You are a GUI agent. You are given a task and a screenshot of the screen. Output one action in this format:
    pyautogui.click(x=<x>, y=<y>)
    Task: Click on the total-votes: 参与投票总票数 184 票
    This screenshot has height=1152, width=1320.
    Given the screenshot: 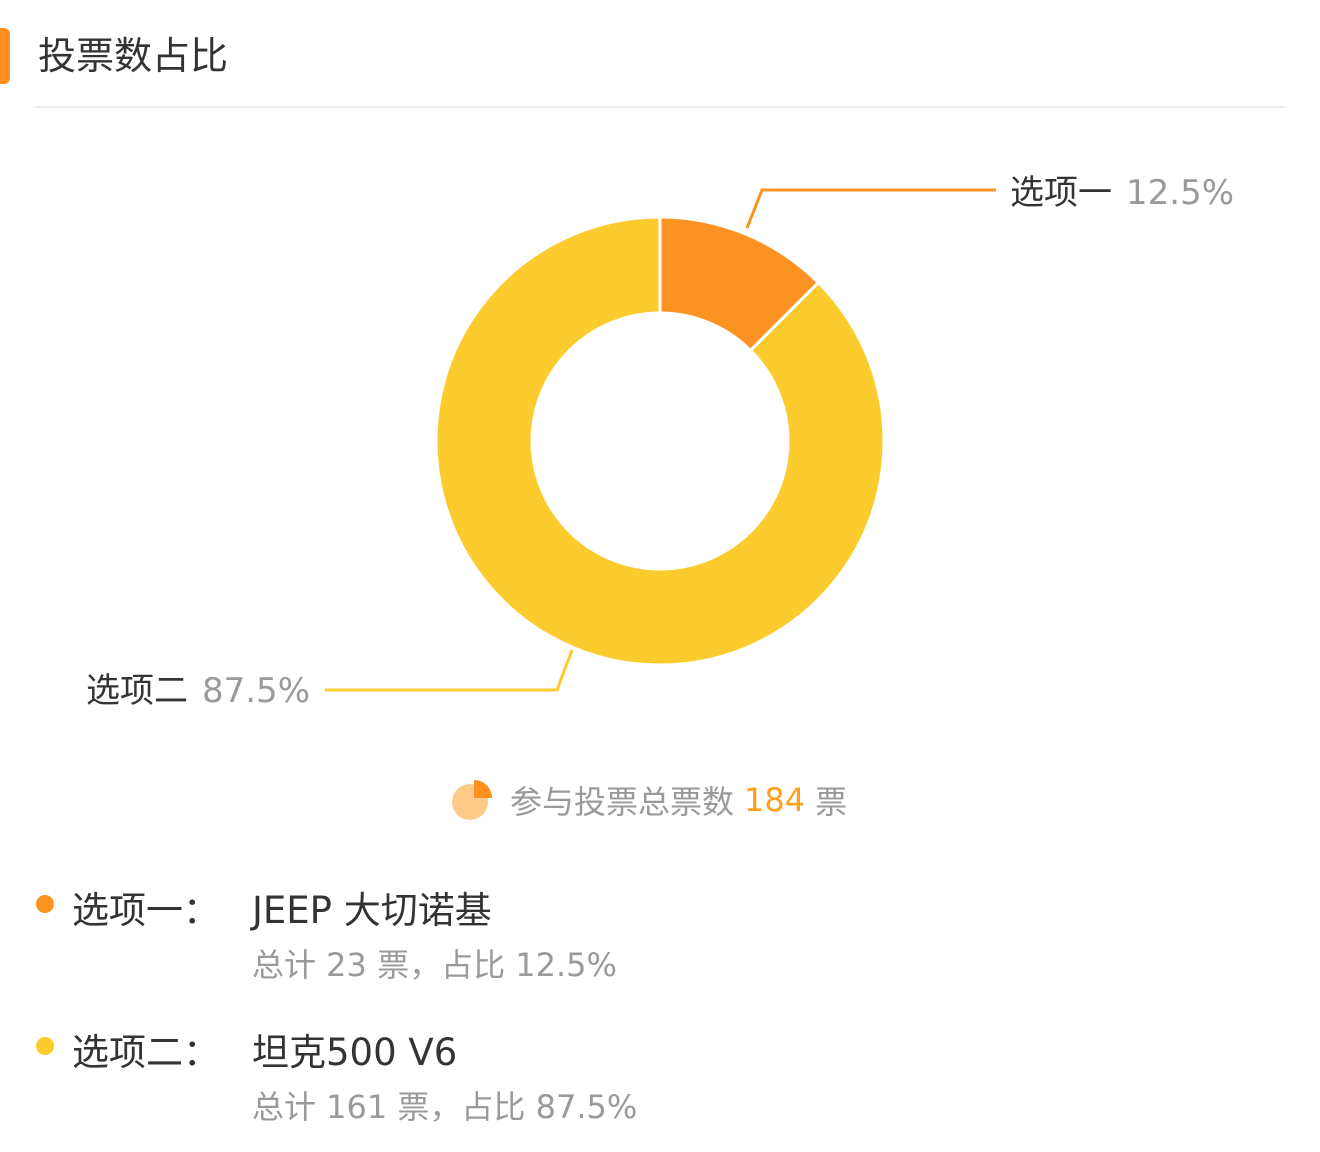 What is the action you would take?
    pyautogui.click(x=649, y=800)
    